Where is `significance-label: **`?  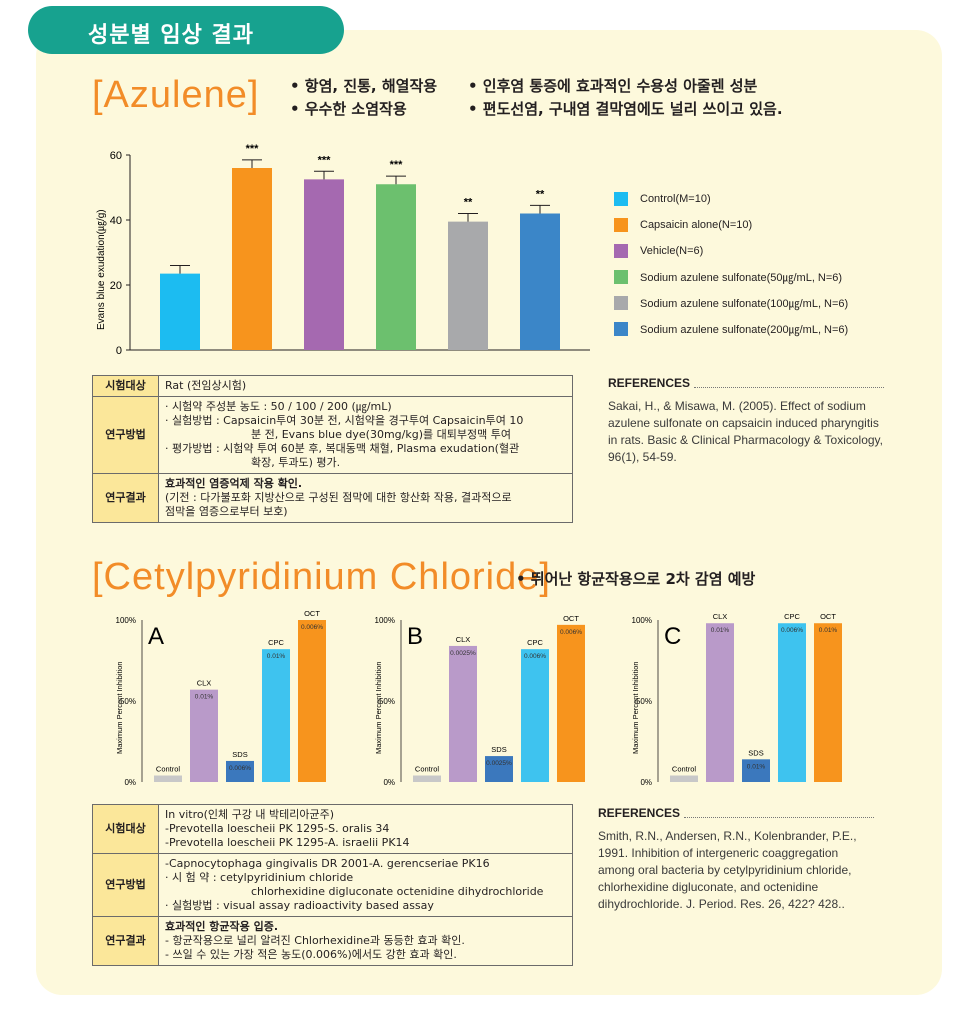
significance-label: ** is located at coordinates (468, 203).